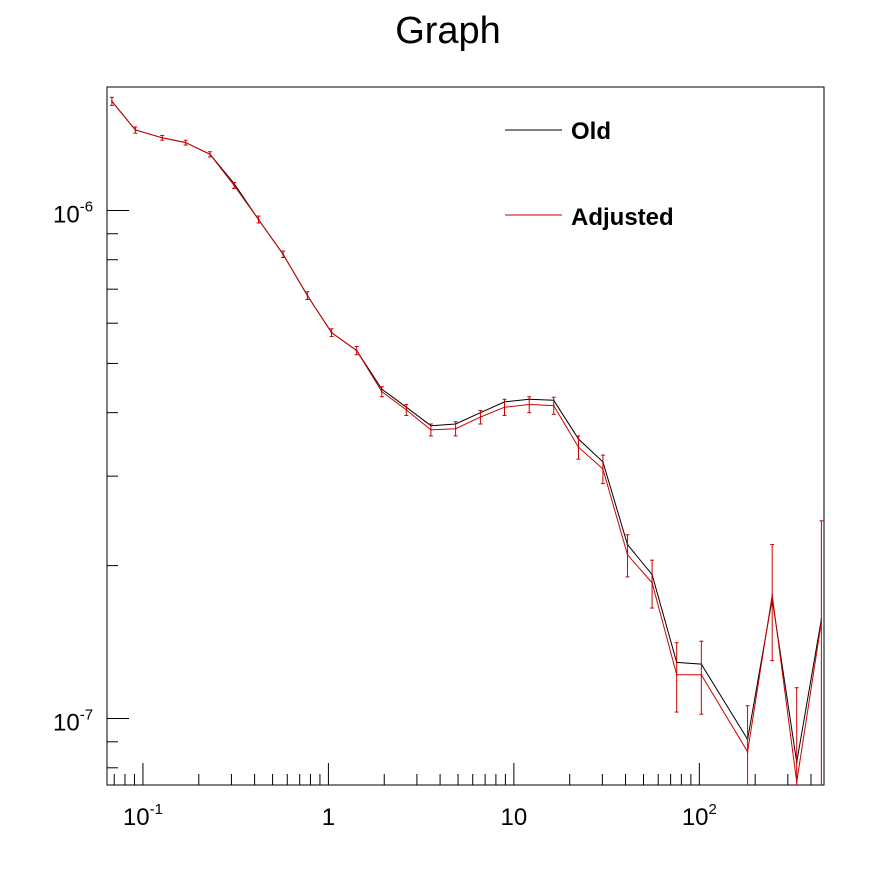  What do you see at coordinates (699, 816) in the screenshot?
I see `x-tick-label: 10²` at bounding box center [699, 816].